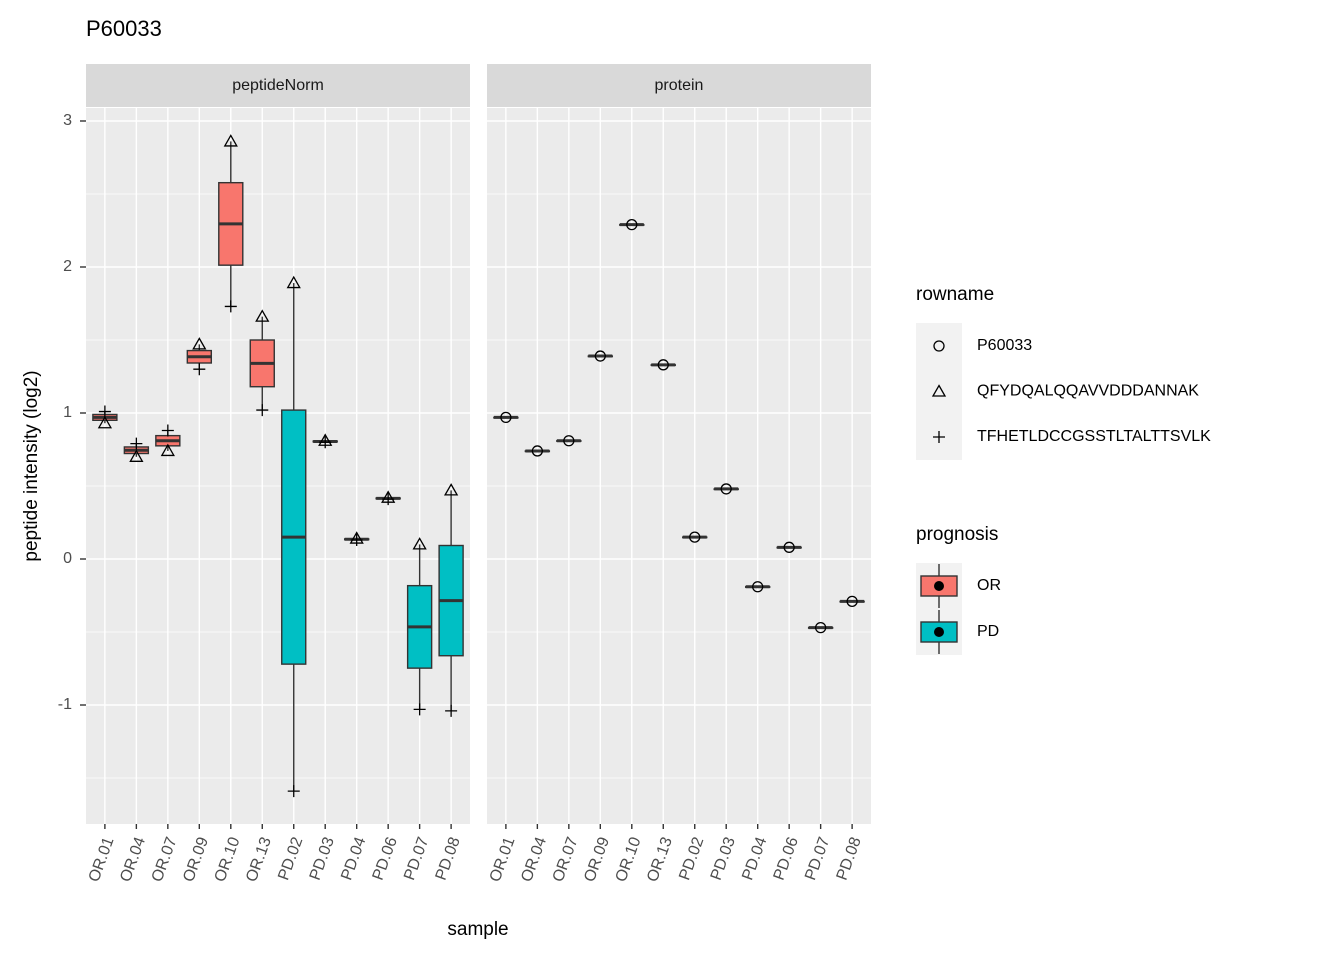  Describe the element at coordinates (477, 929) in the screenshot. I see `x-axis-label: sample` at that location.